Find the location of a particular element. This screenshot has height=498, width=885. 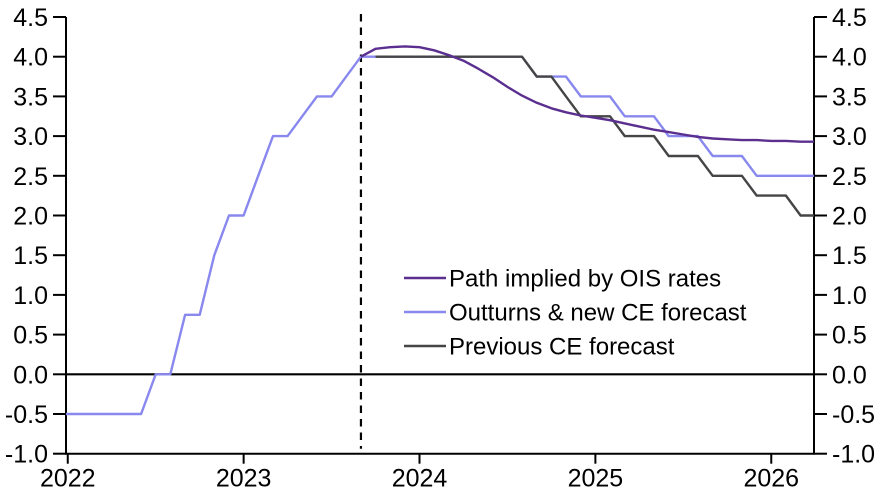

y-axis-label-right: 4.0 is located at coordinates (849, 58).